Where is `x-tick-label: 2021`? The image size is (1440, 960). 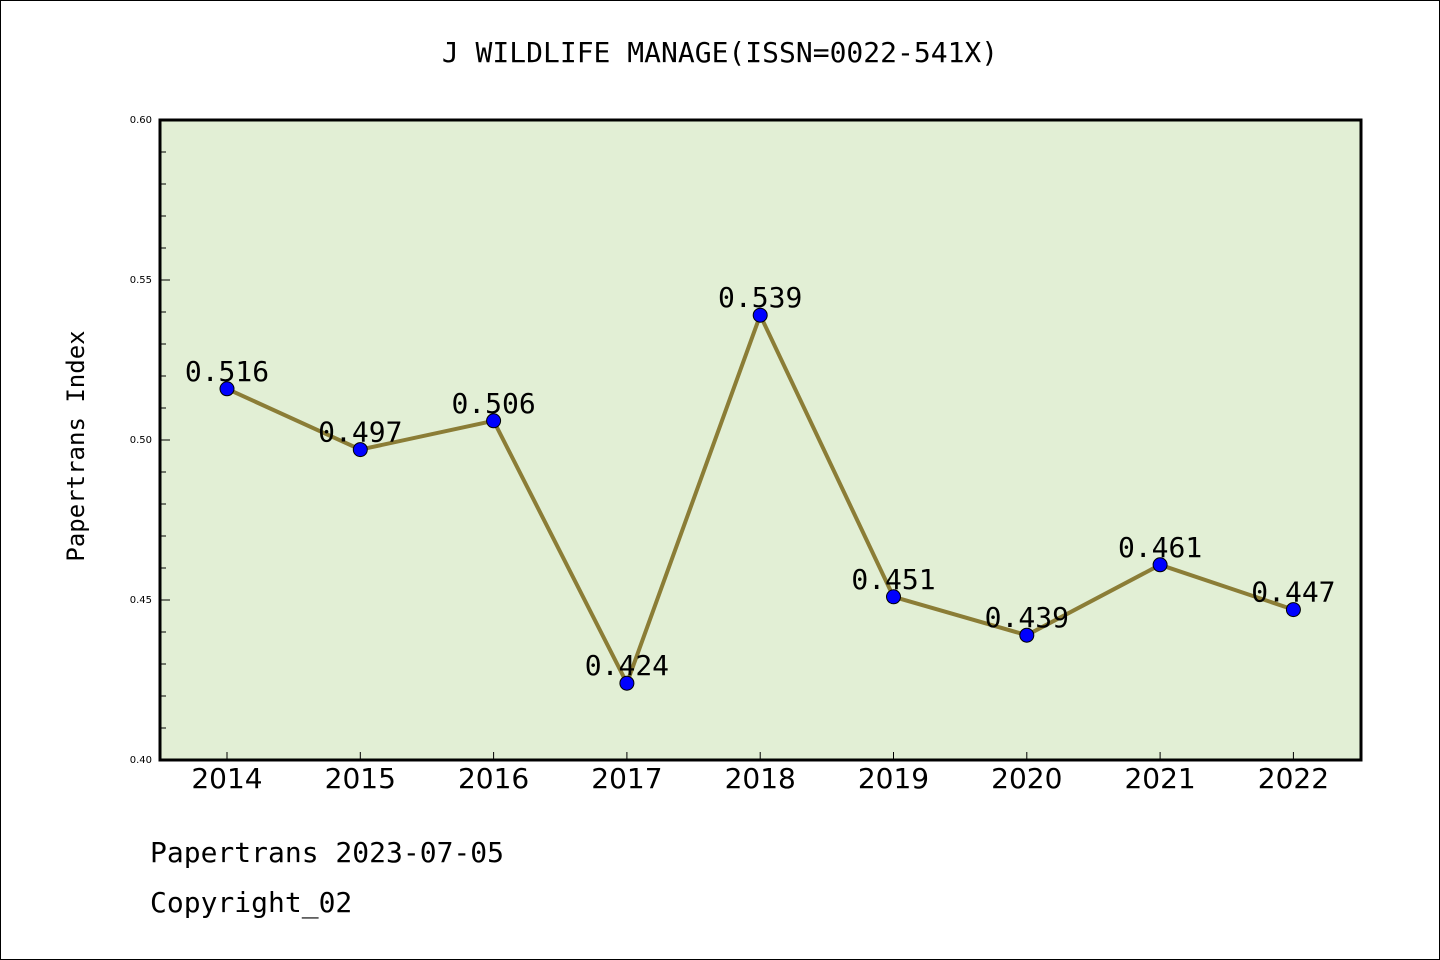 x-tick-label: 2021 is located at coordinates (1159, 778).